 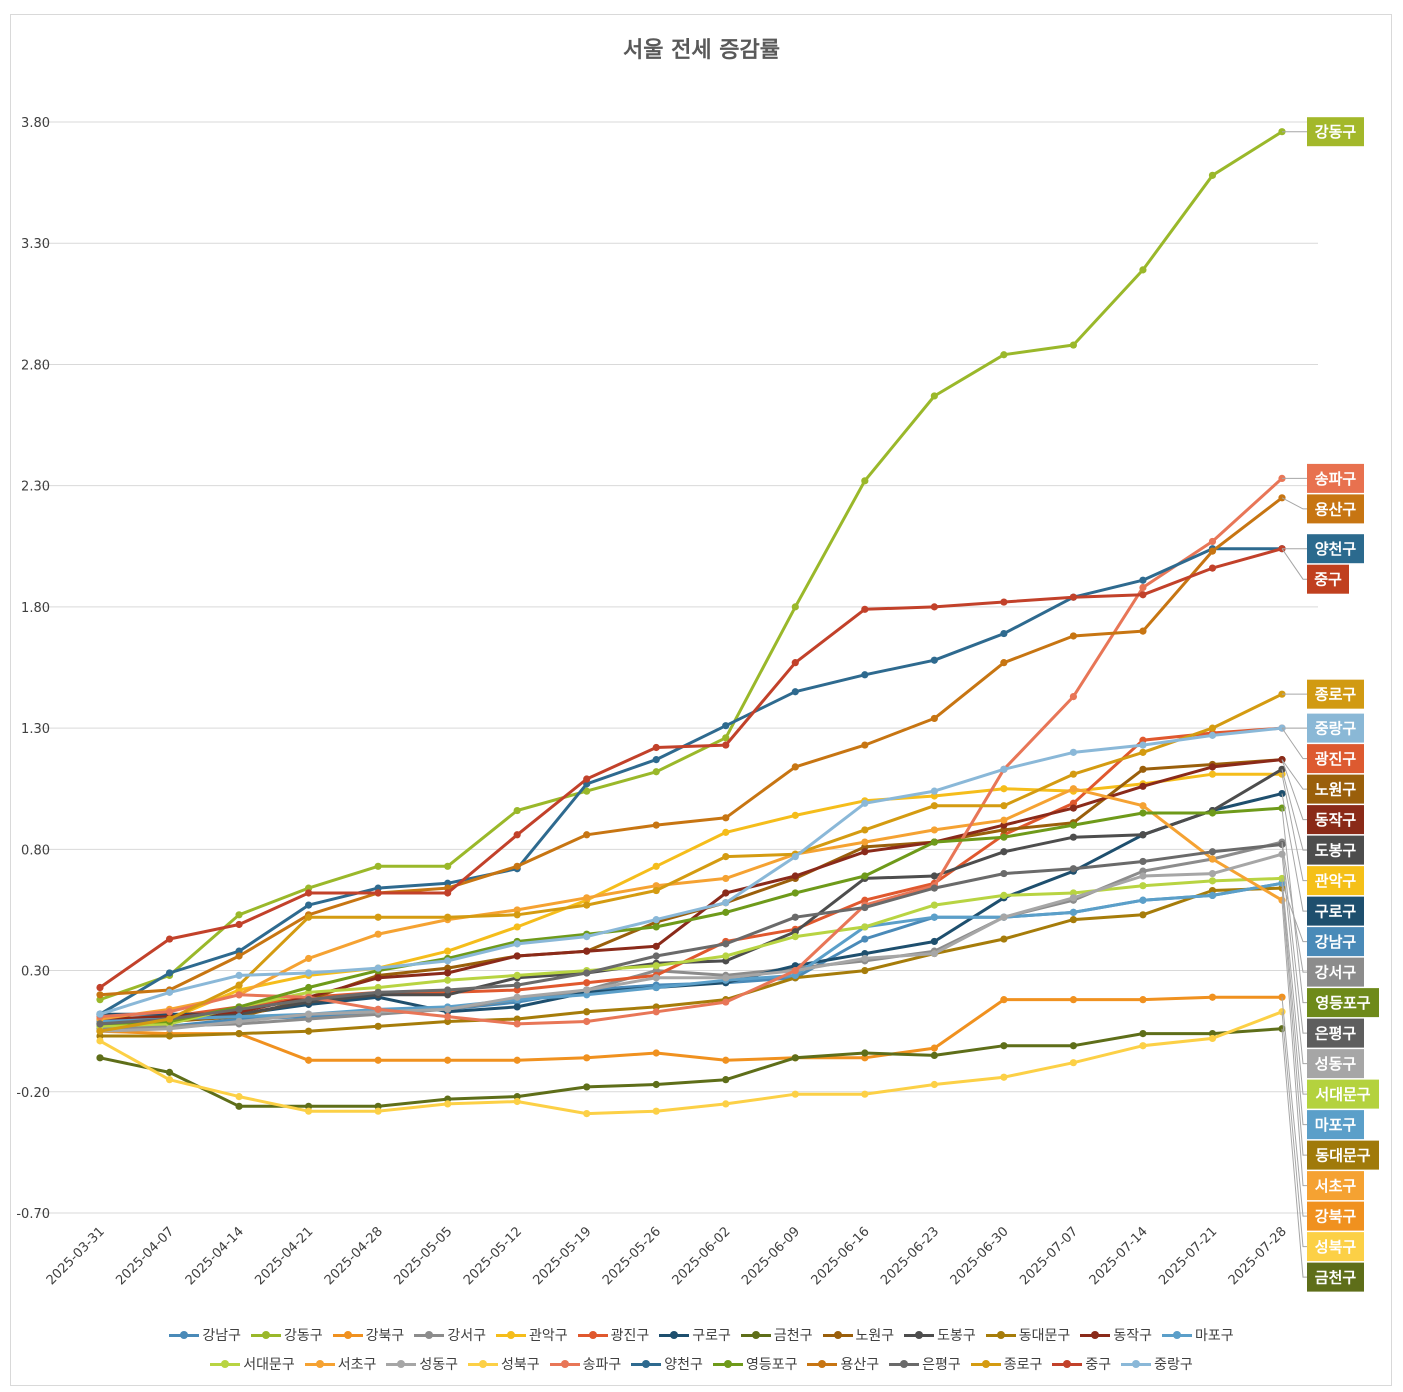 What do you see at coordinates (1336, 1064) in the screenshot?
I see `end-label: 성동구` at bounding box center [1336, 1064].